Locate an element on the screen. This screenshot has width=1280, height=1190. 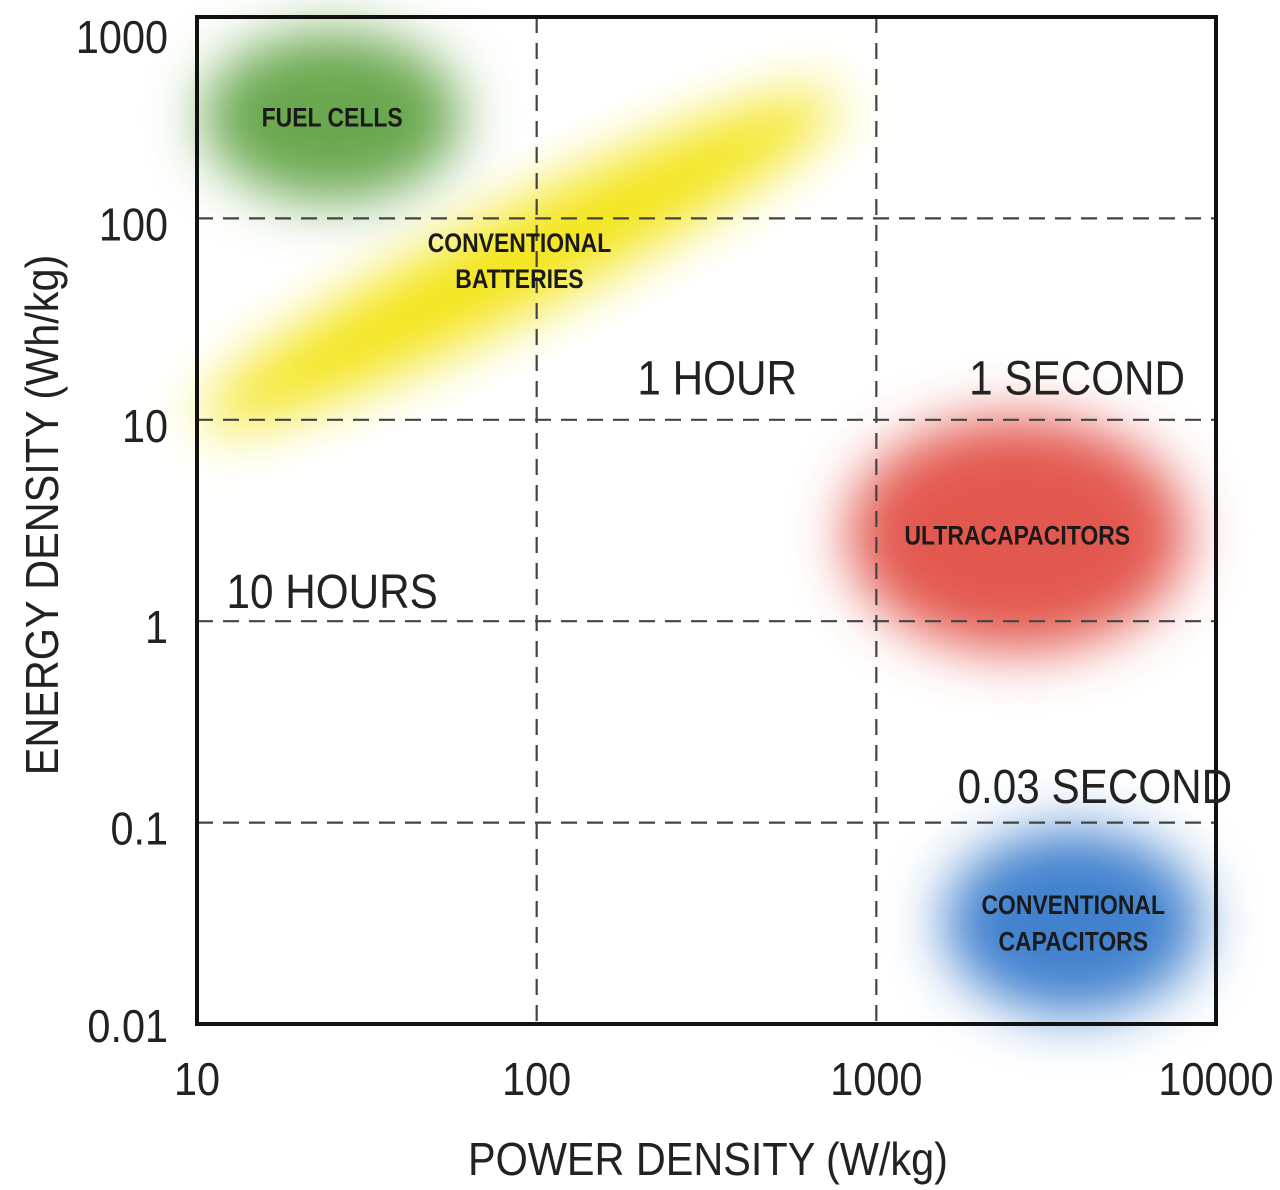
region-label-fuel-cells: FUEL CELLS is located at coordinates (332, 118).